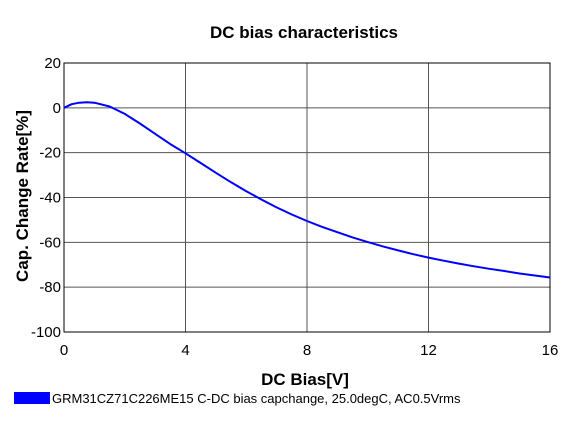  What do you see at coordinates (304, 32) in the screenshot?
I see `chart-title: DC bias characteristics` at bounding box center [304, 32].